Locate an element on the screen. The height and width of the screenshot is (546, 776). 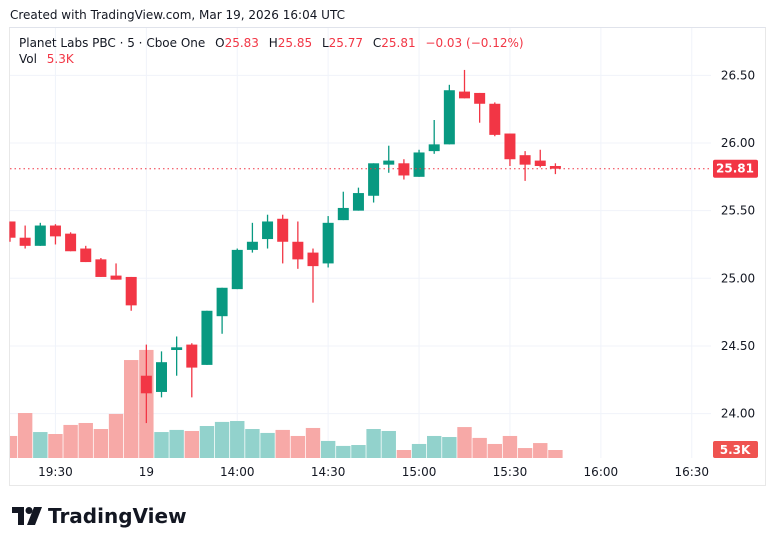
volume-label: Vol is located at coordinates (28, 59).